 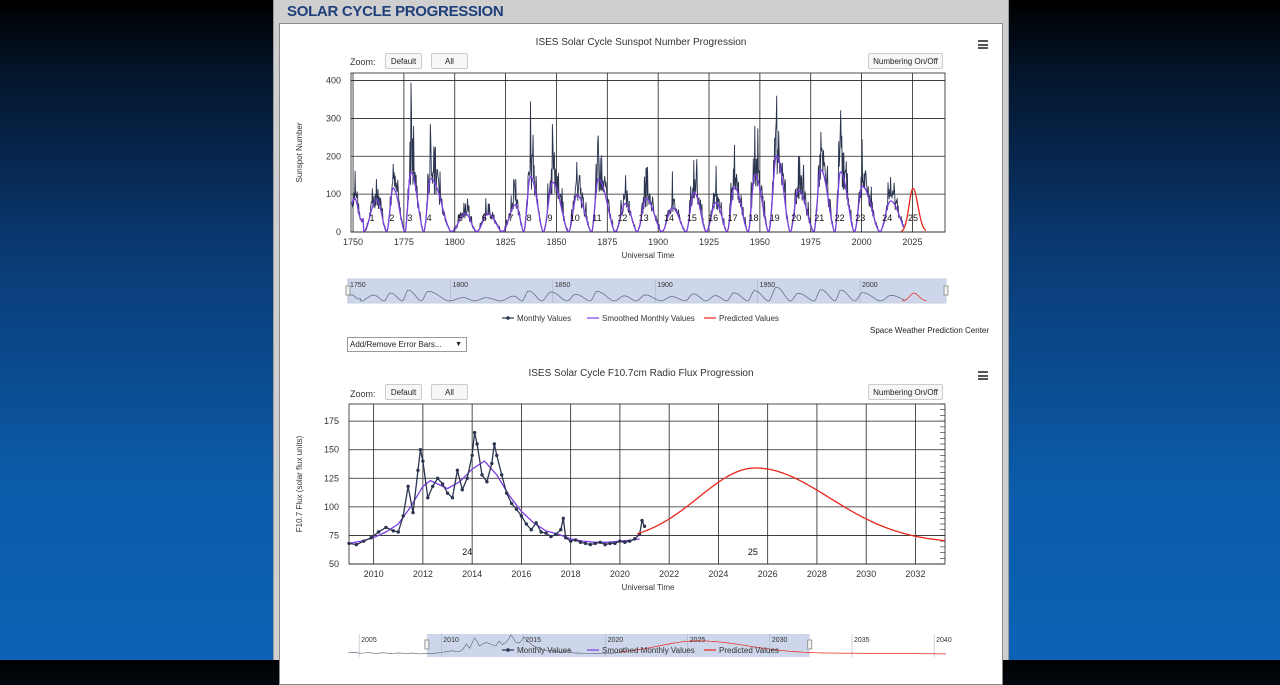 I want to click on cycle-number-label: 1, so click(x=372, y=218).